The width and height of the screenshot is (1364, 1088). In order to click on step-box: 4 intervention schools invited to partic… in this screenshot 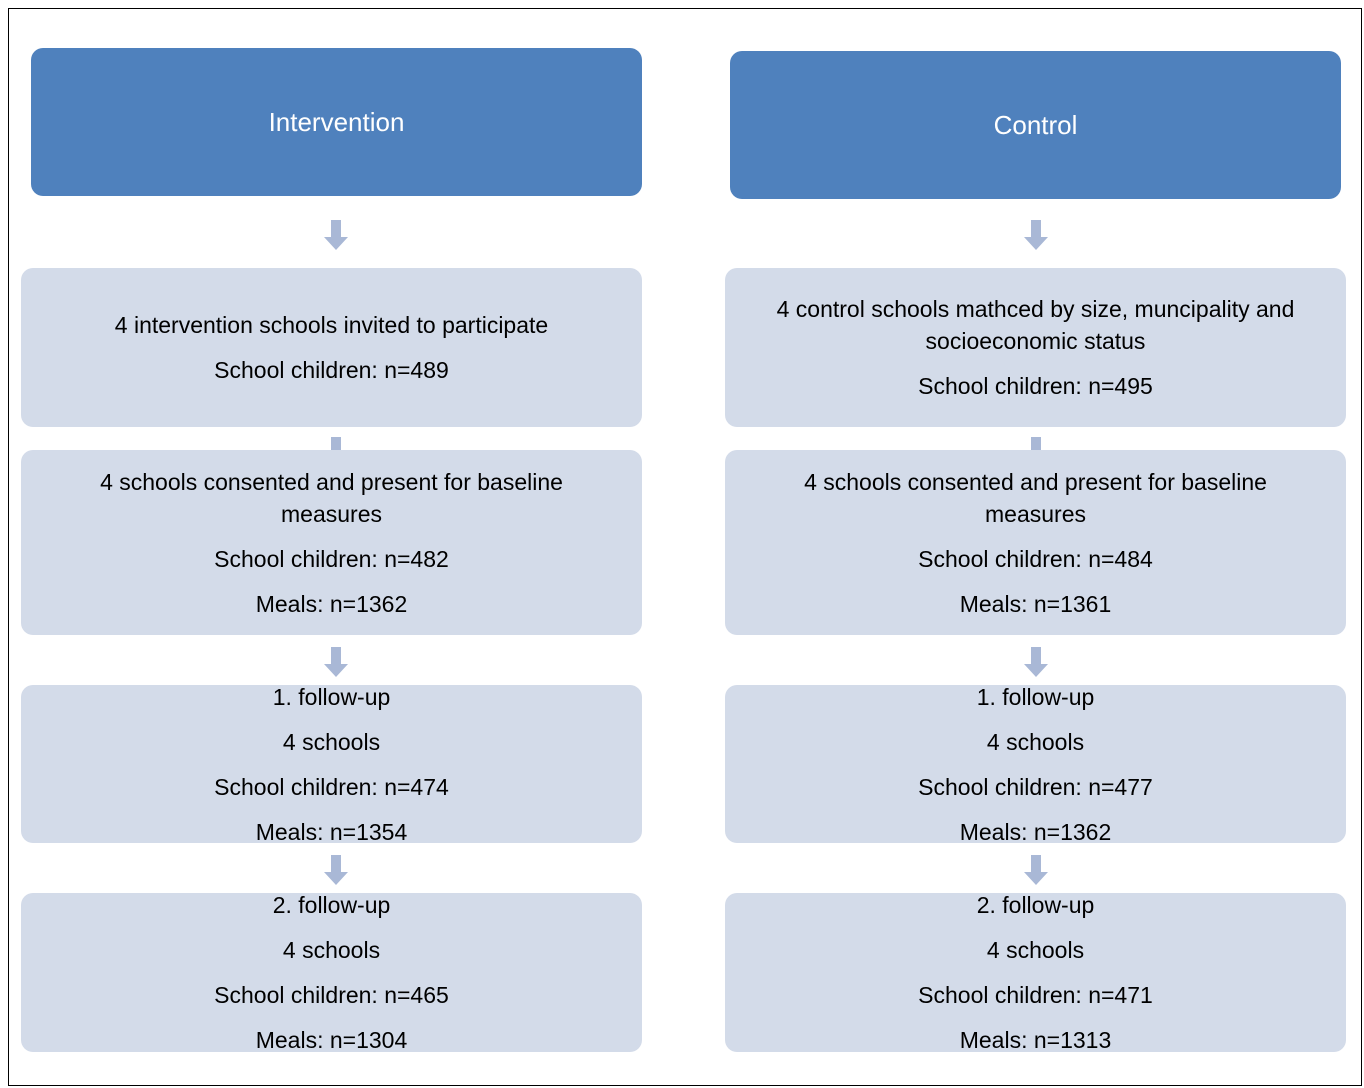, I will do `click(331, 347)`.